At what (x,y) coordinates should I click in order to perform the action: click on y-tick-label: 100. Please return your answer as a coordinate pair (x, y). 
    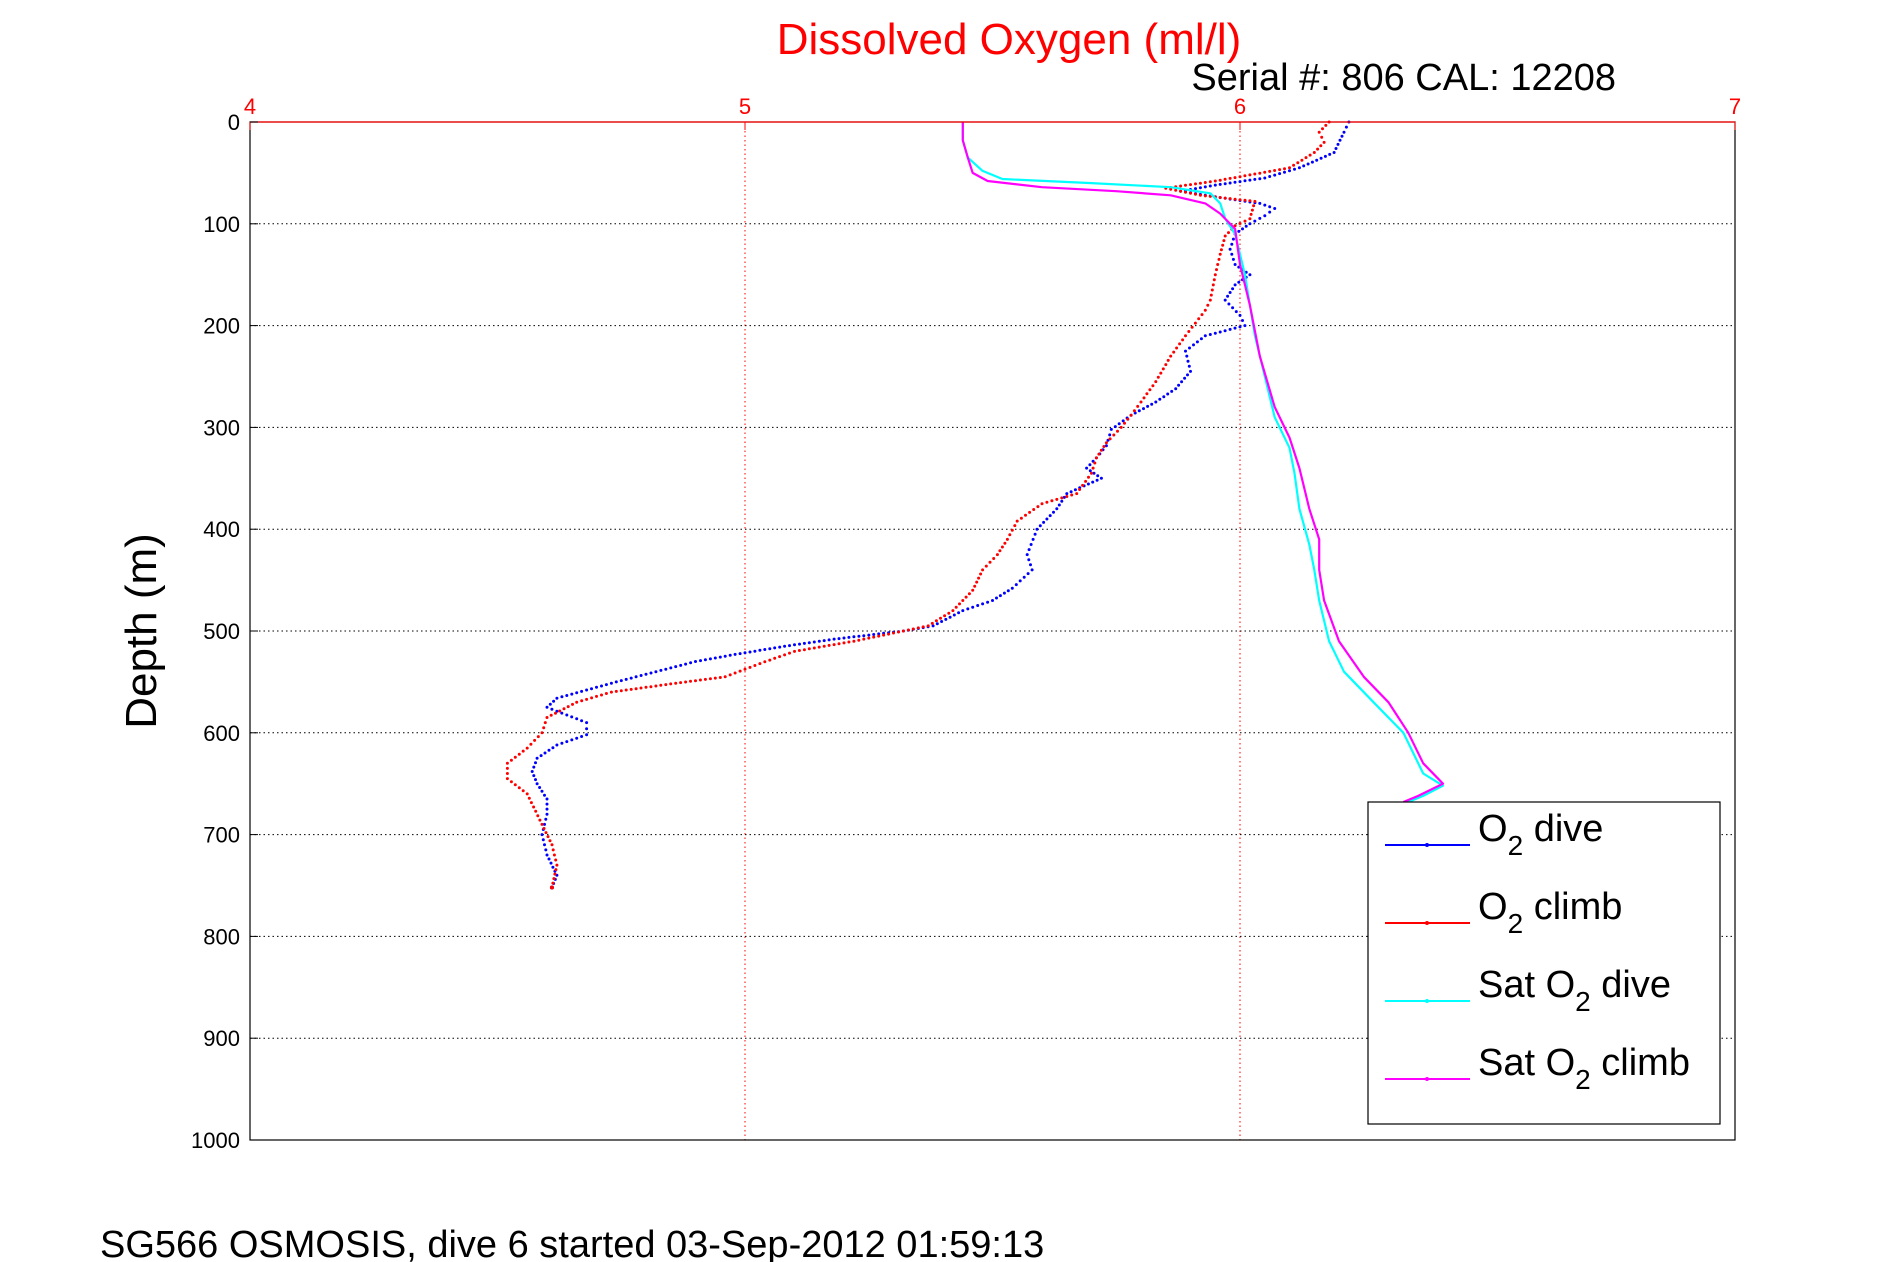
    Looking at the image, I should click on (221, 224).